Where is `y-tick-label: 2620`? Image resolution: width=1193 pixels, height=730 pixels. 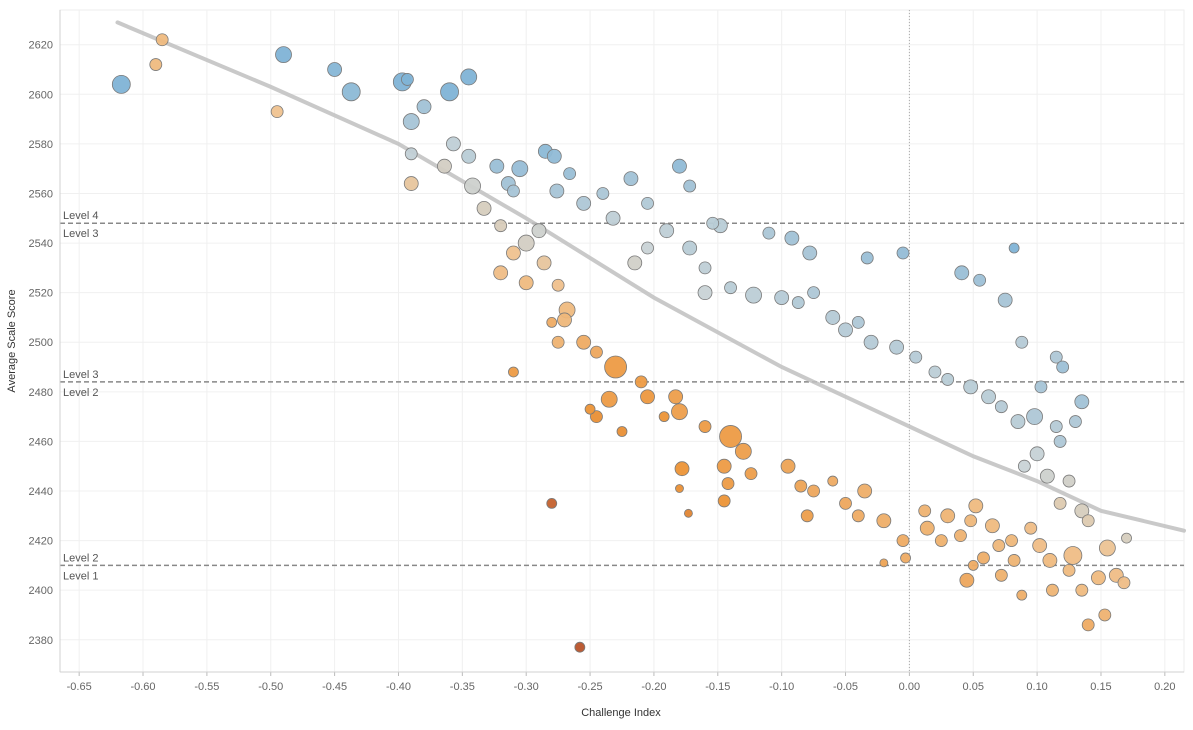
y-tick-label: 2620 is located at coordinates (41, 46).